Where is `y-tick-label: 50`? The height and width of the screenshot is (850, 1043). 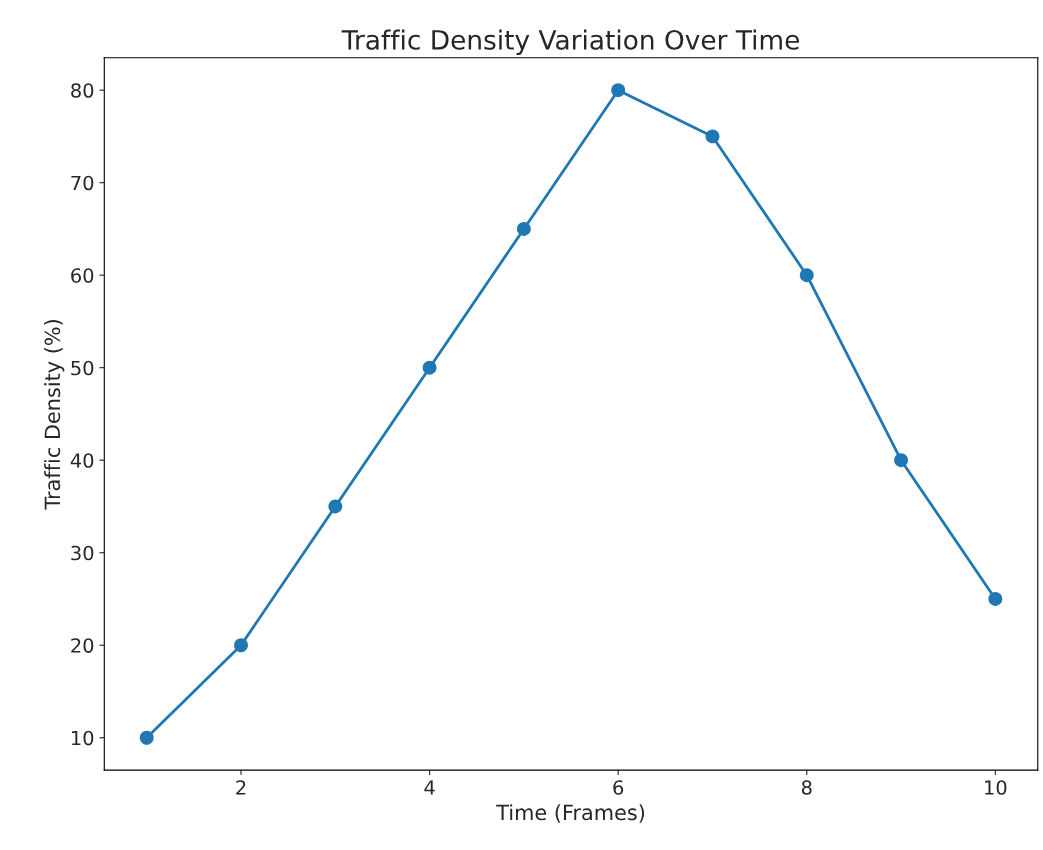
y-tick-label: 50 is located at coordinates (82, 368).